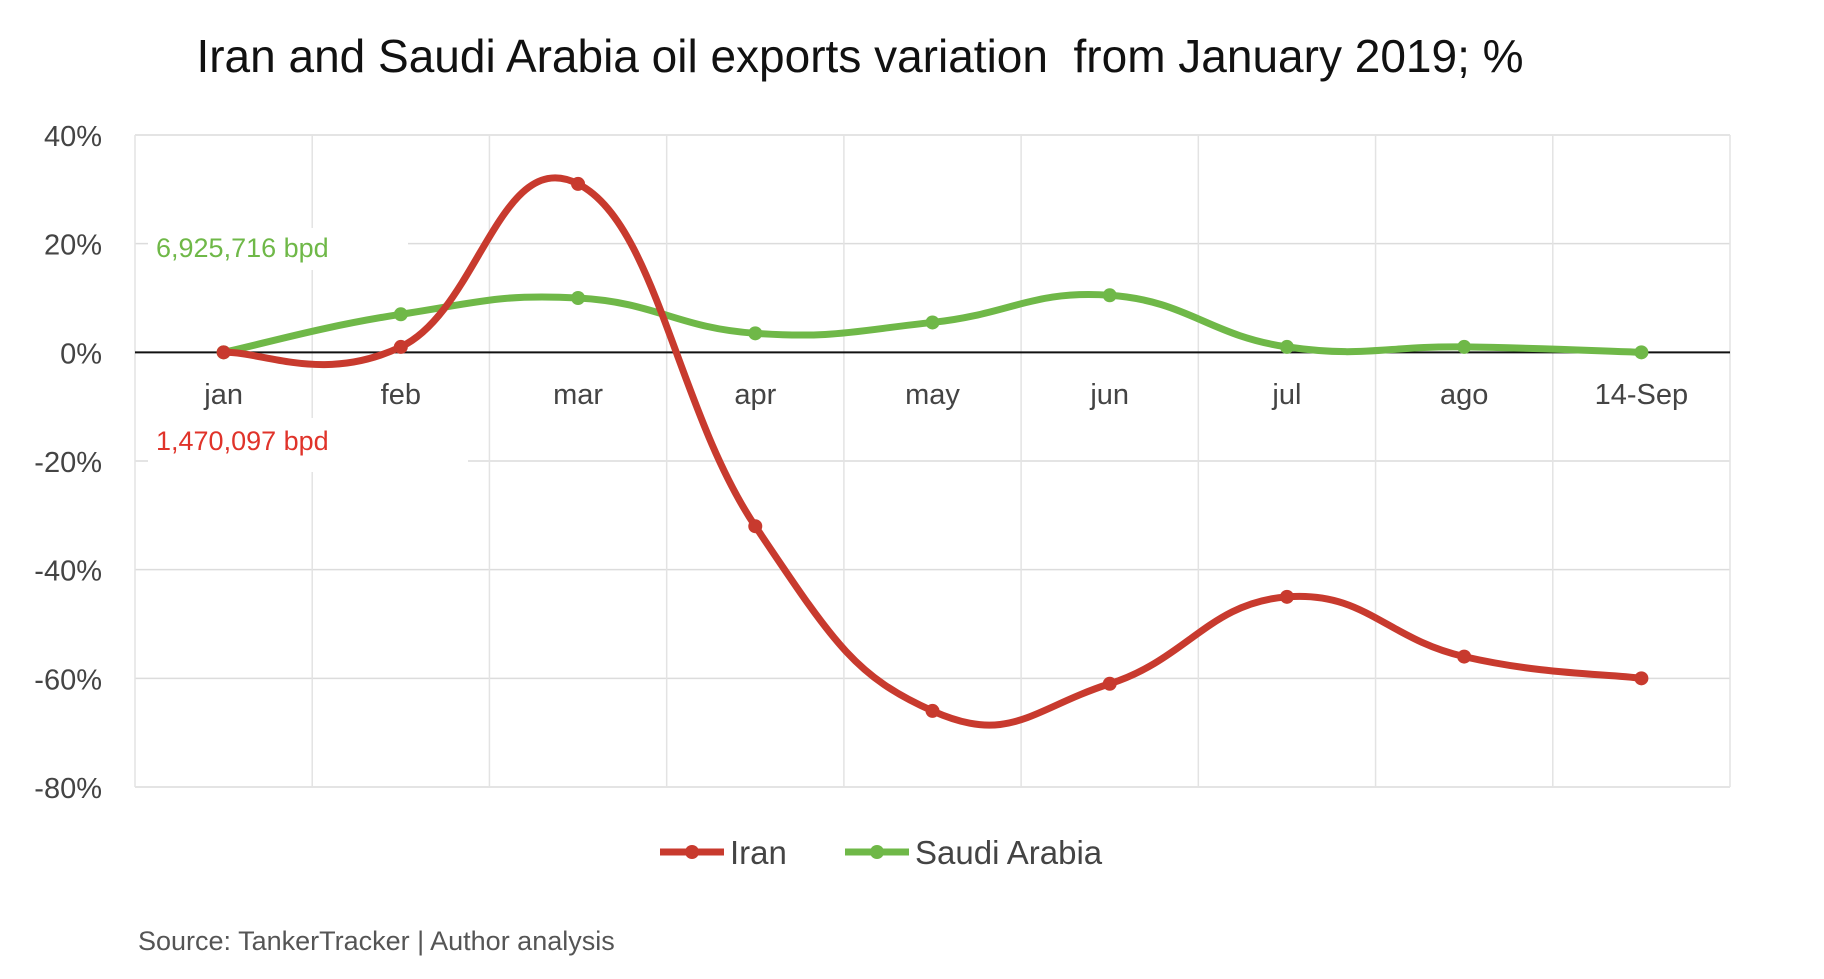 This screenshot has height=979, width=1824. Describe the element at coordinates (578, 395) in the screenshot. I see `x-tick-label: mar` at that location.